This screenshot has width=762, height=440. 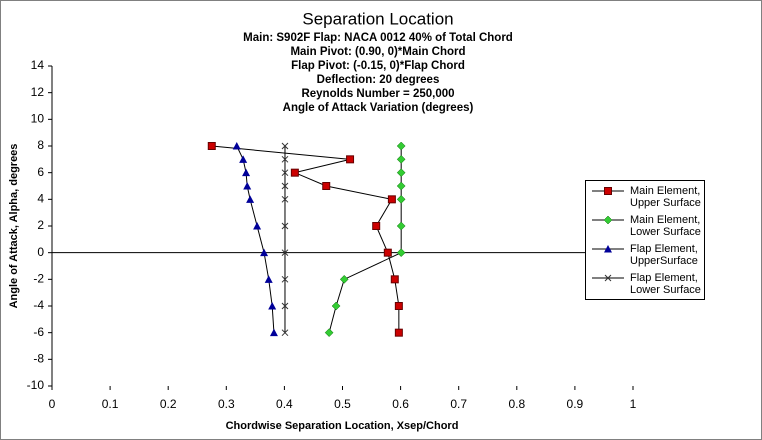 What do you see at coordinates (40, 145) in the screenshot?
I see `y-tick-label: 8` at bounding box center [40, 145].